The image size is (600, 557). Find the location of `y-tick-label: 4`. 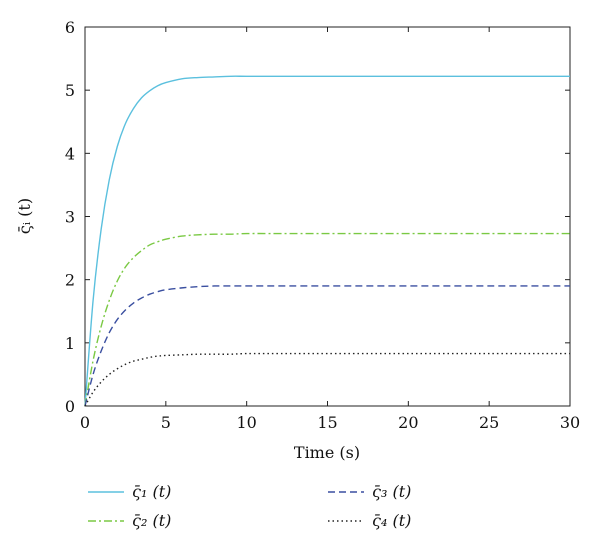

y-tick-label: 4 is located at coordinates (70, 153).